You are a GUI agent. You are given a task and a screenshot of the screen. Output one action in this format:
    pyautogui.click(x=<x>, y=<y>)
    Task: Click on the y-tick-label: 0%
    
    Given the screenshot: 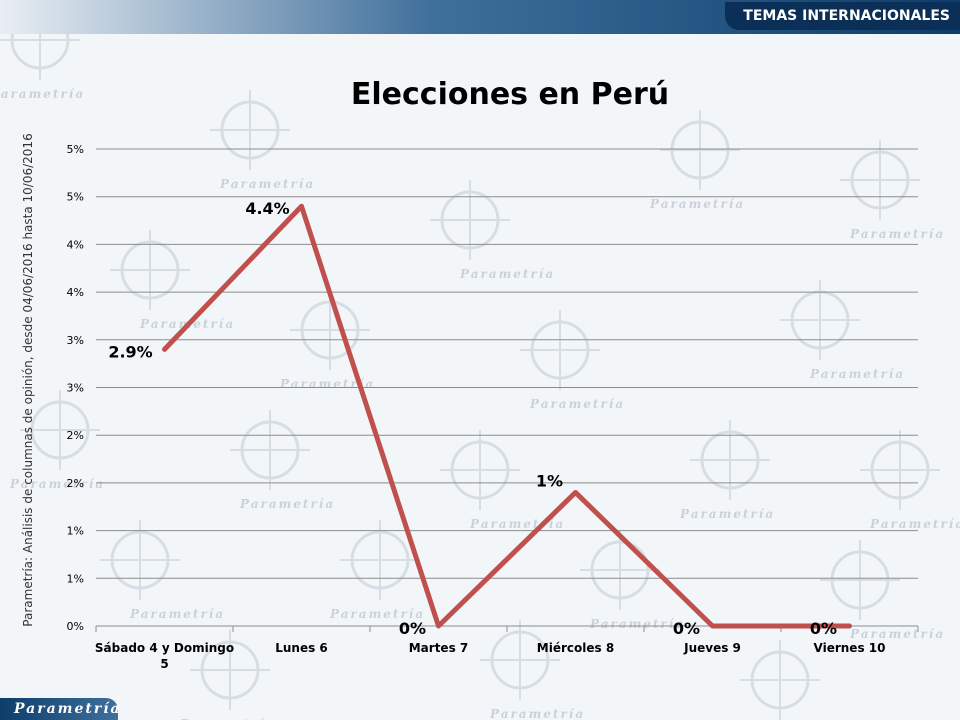 What is the action you would take?
    pyautogui.click(x=75, y=626)
    